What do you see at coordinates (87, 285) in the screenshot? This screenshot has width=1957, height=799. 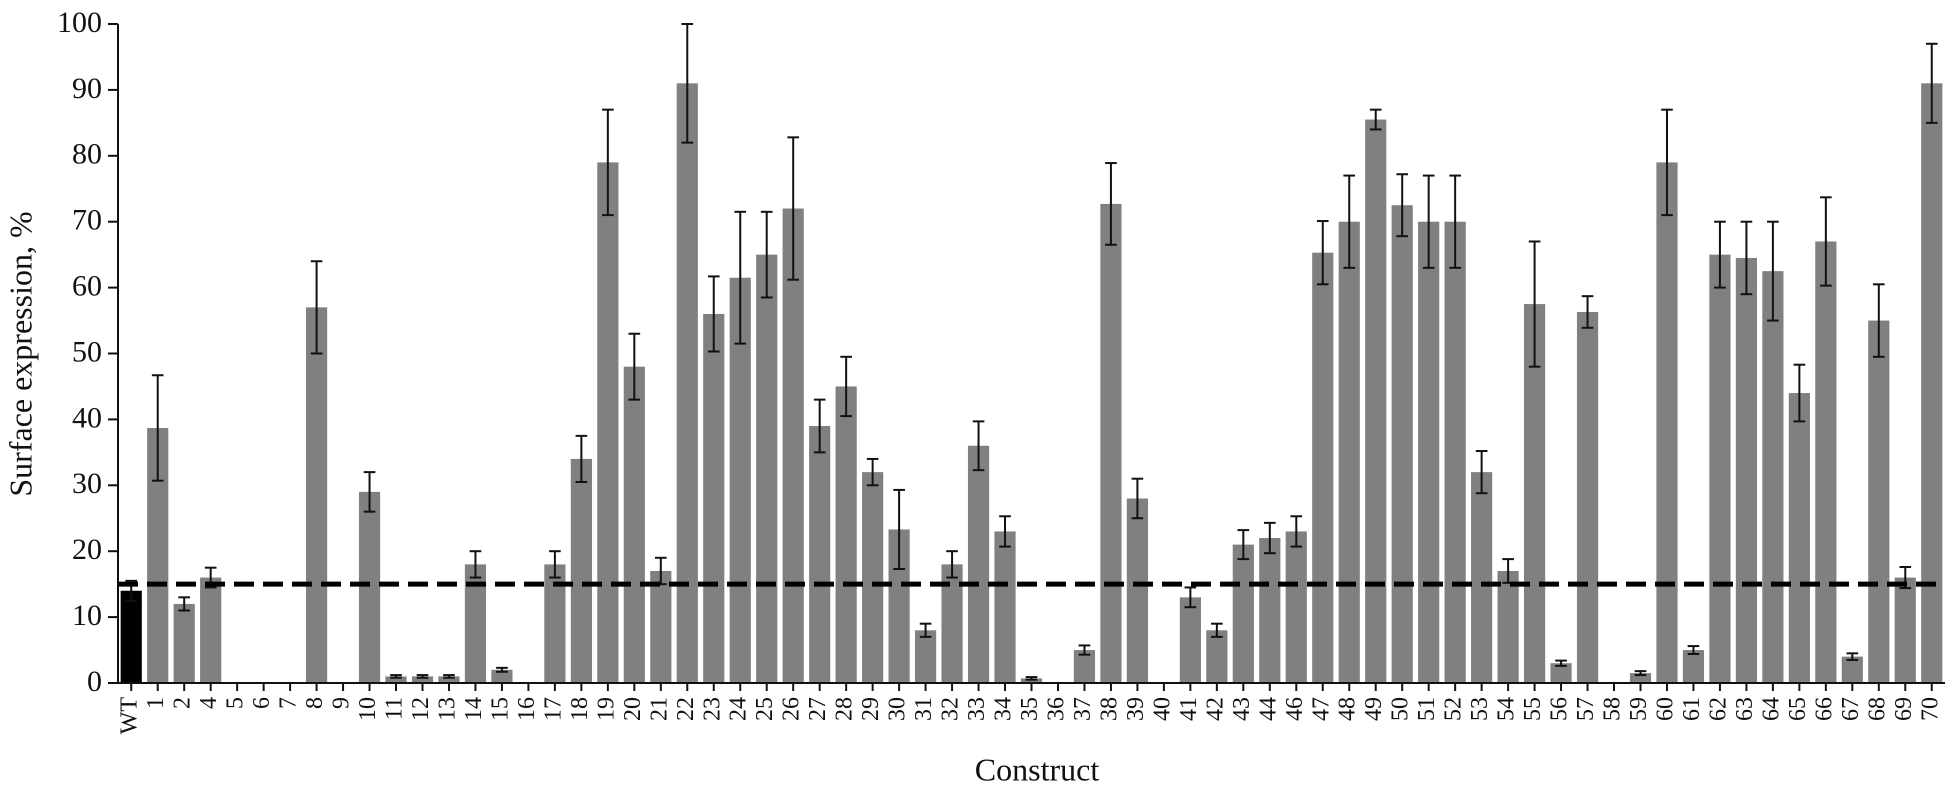 I see `y-tick-label: 60` at bounding box center [87, 285].